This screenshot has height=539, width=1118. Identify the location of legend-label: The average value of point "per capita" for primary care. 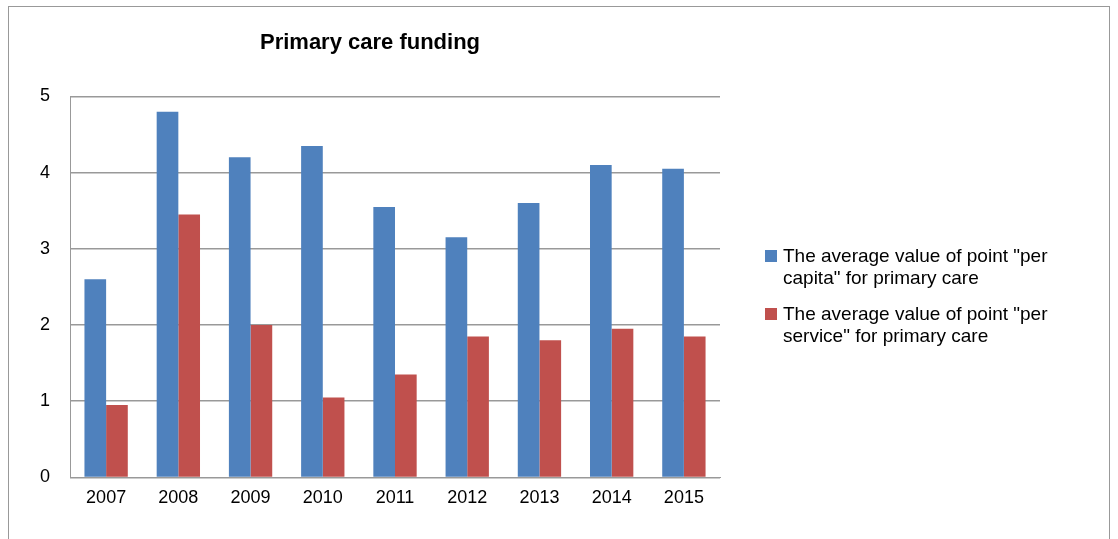
(916, 267).